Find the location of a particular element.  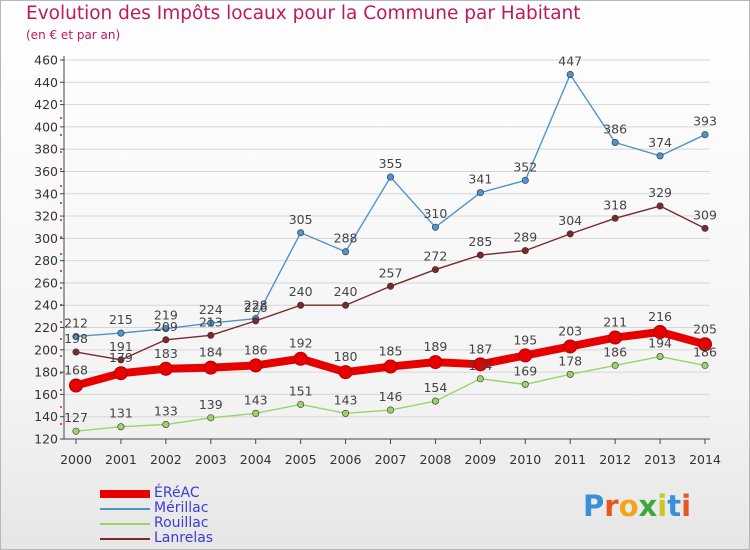

data-label-lanrelas: 213 is located at coordinates (211, 321).